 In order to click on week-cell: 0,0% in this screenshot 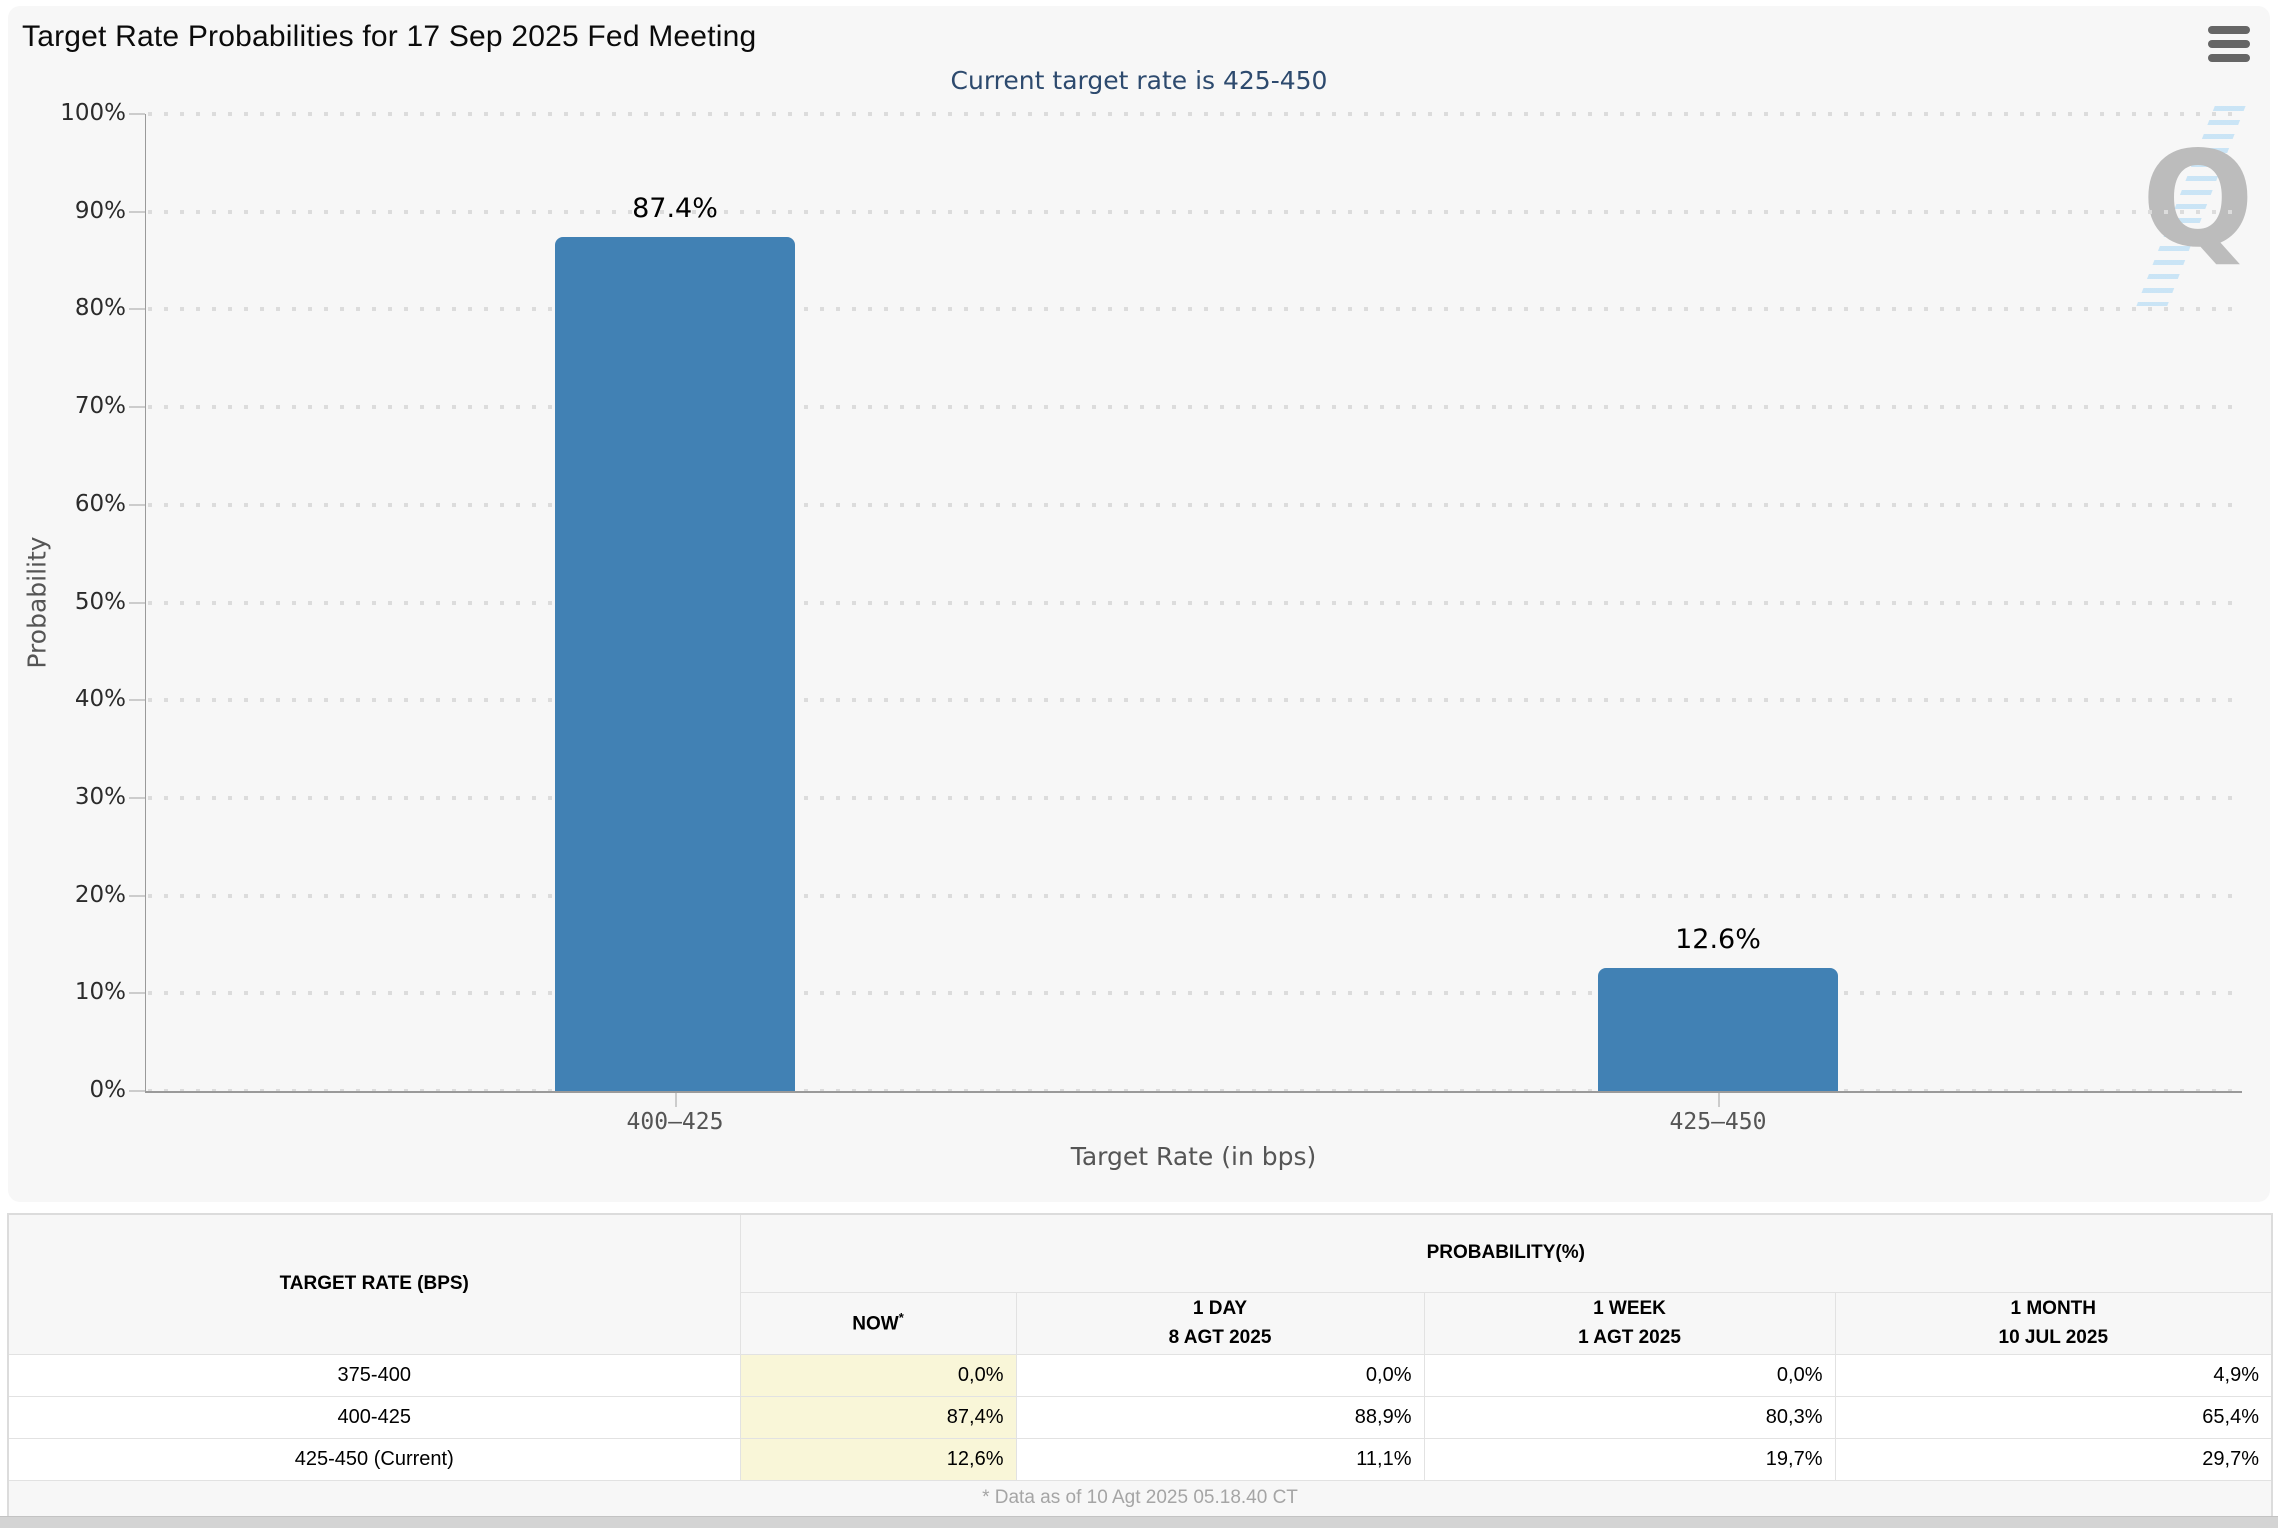, I will do `click(1629, 1375)`.